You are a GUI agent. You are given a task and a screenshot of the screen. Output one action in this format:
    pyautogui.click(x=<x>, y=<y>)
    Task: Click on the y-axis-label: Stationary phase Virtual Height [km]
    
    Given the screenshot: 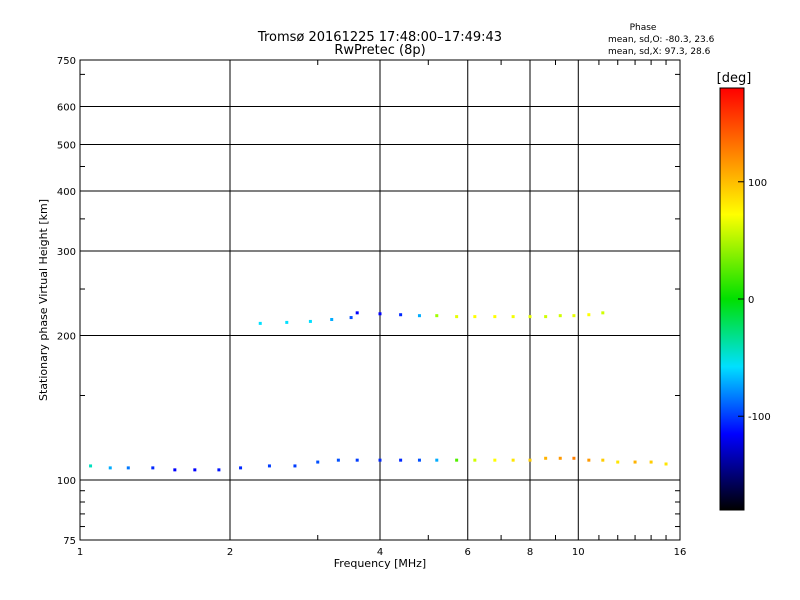 What is the action you would take?
    pyautogui.click(x=43, y=300)
    